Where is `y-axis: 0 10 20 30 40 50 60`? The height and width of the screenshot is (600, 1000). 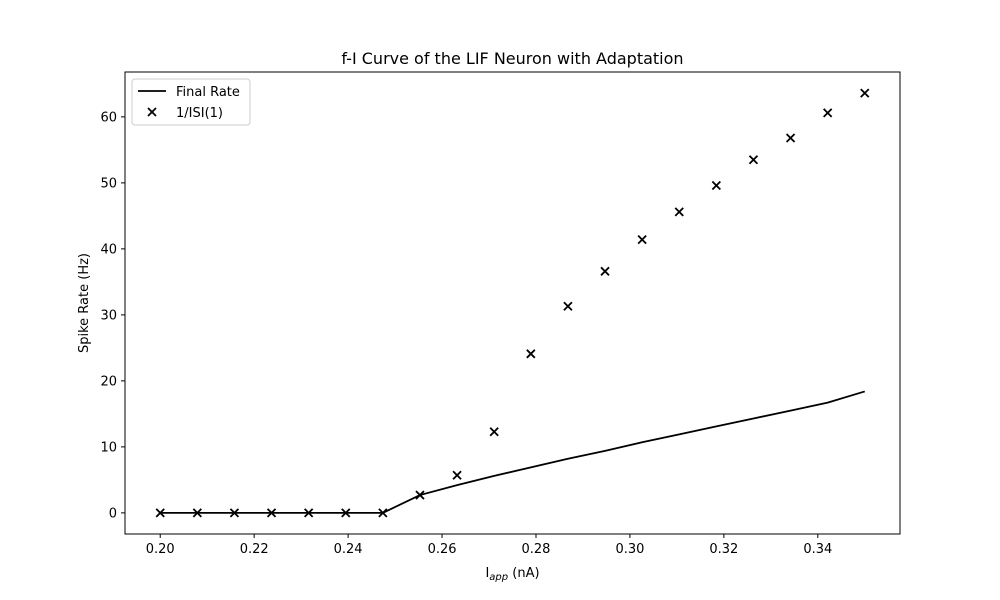 y-axis: 0 10 20 30 40 50 60 is located at coordinates (112, 315).